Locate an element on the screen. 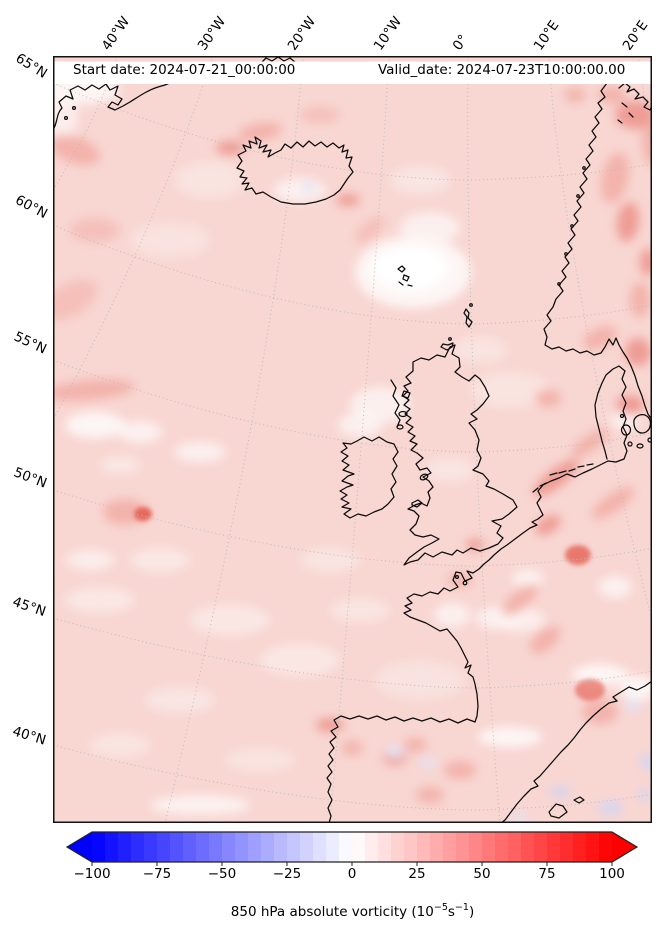 The image size is (659, 936). vorticity-strong-spots is located at coordinates (369, 604).